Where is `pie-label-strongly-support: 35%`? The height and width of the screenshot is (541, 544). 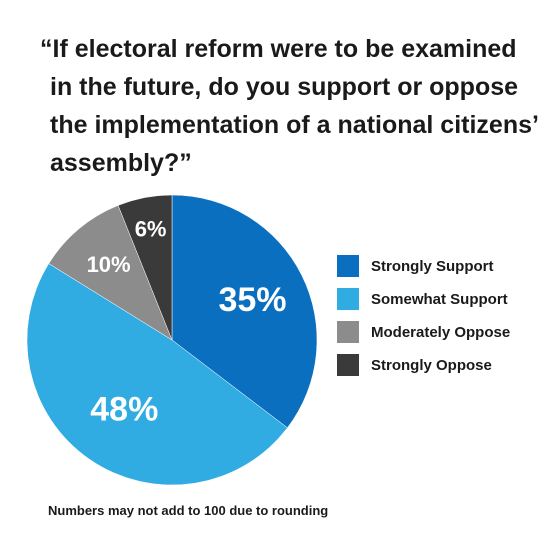 pie-label-strongly-support: 35% is located at coordinates (252, 300).